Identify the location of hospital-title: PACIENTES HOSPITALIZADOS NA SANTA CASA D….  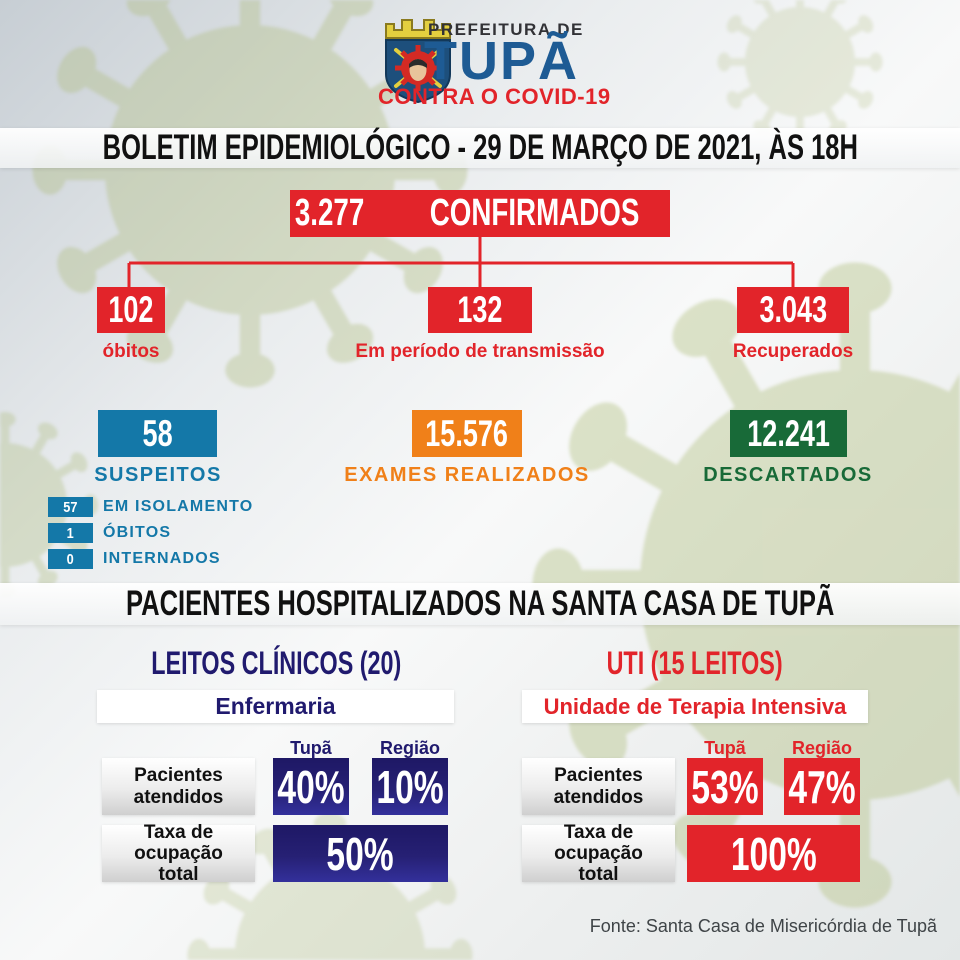
(480, 603).